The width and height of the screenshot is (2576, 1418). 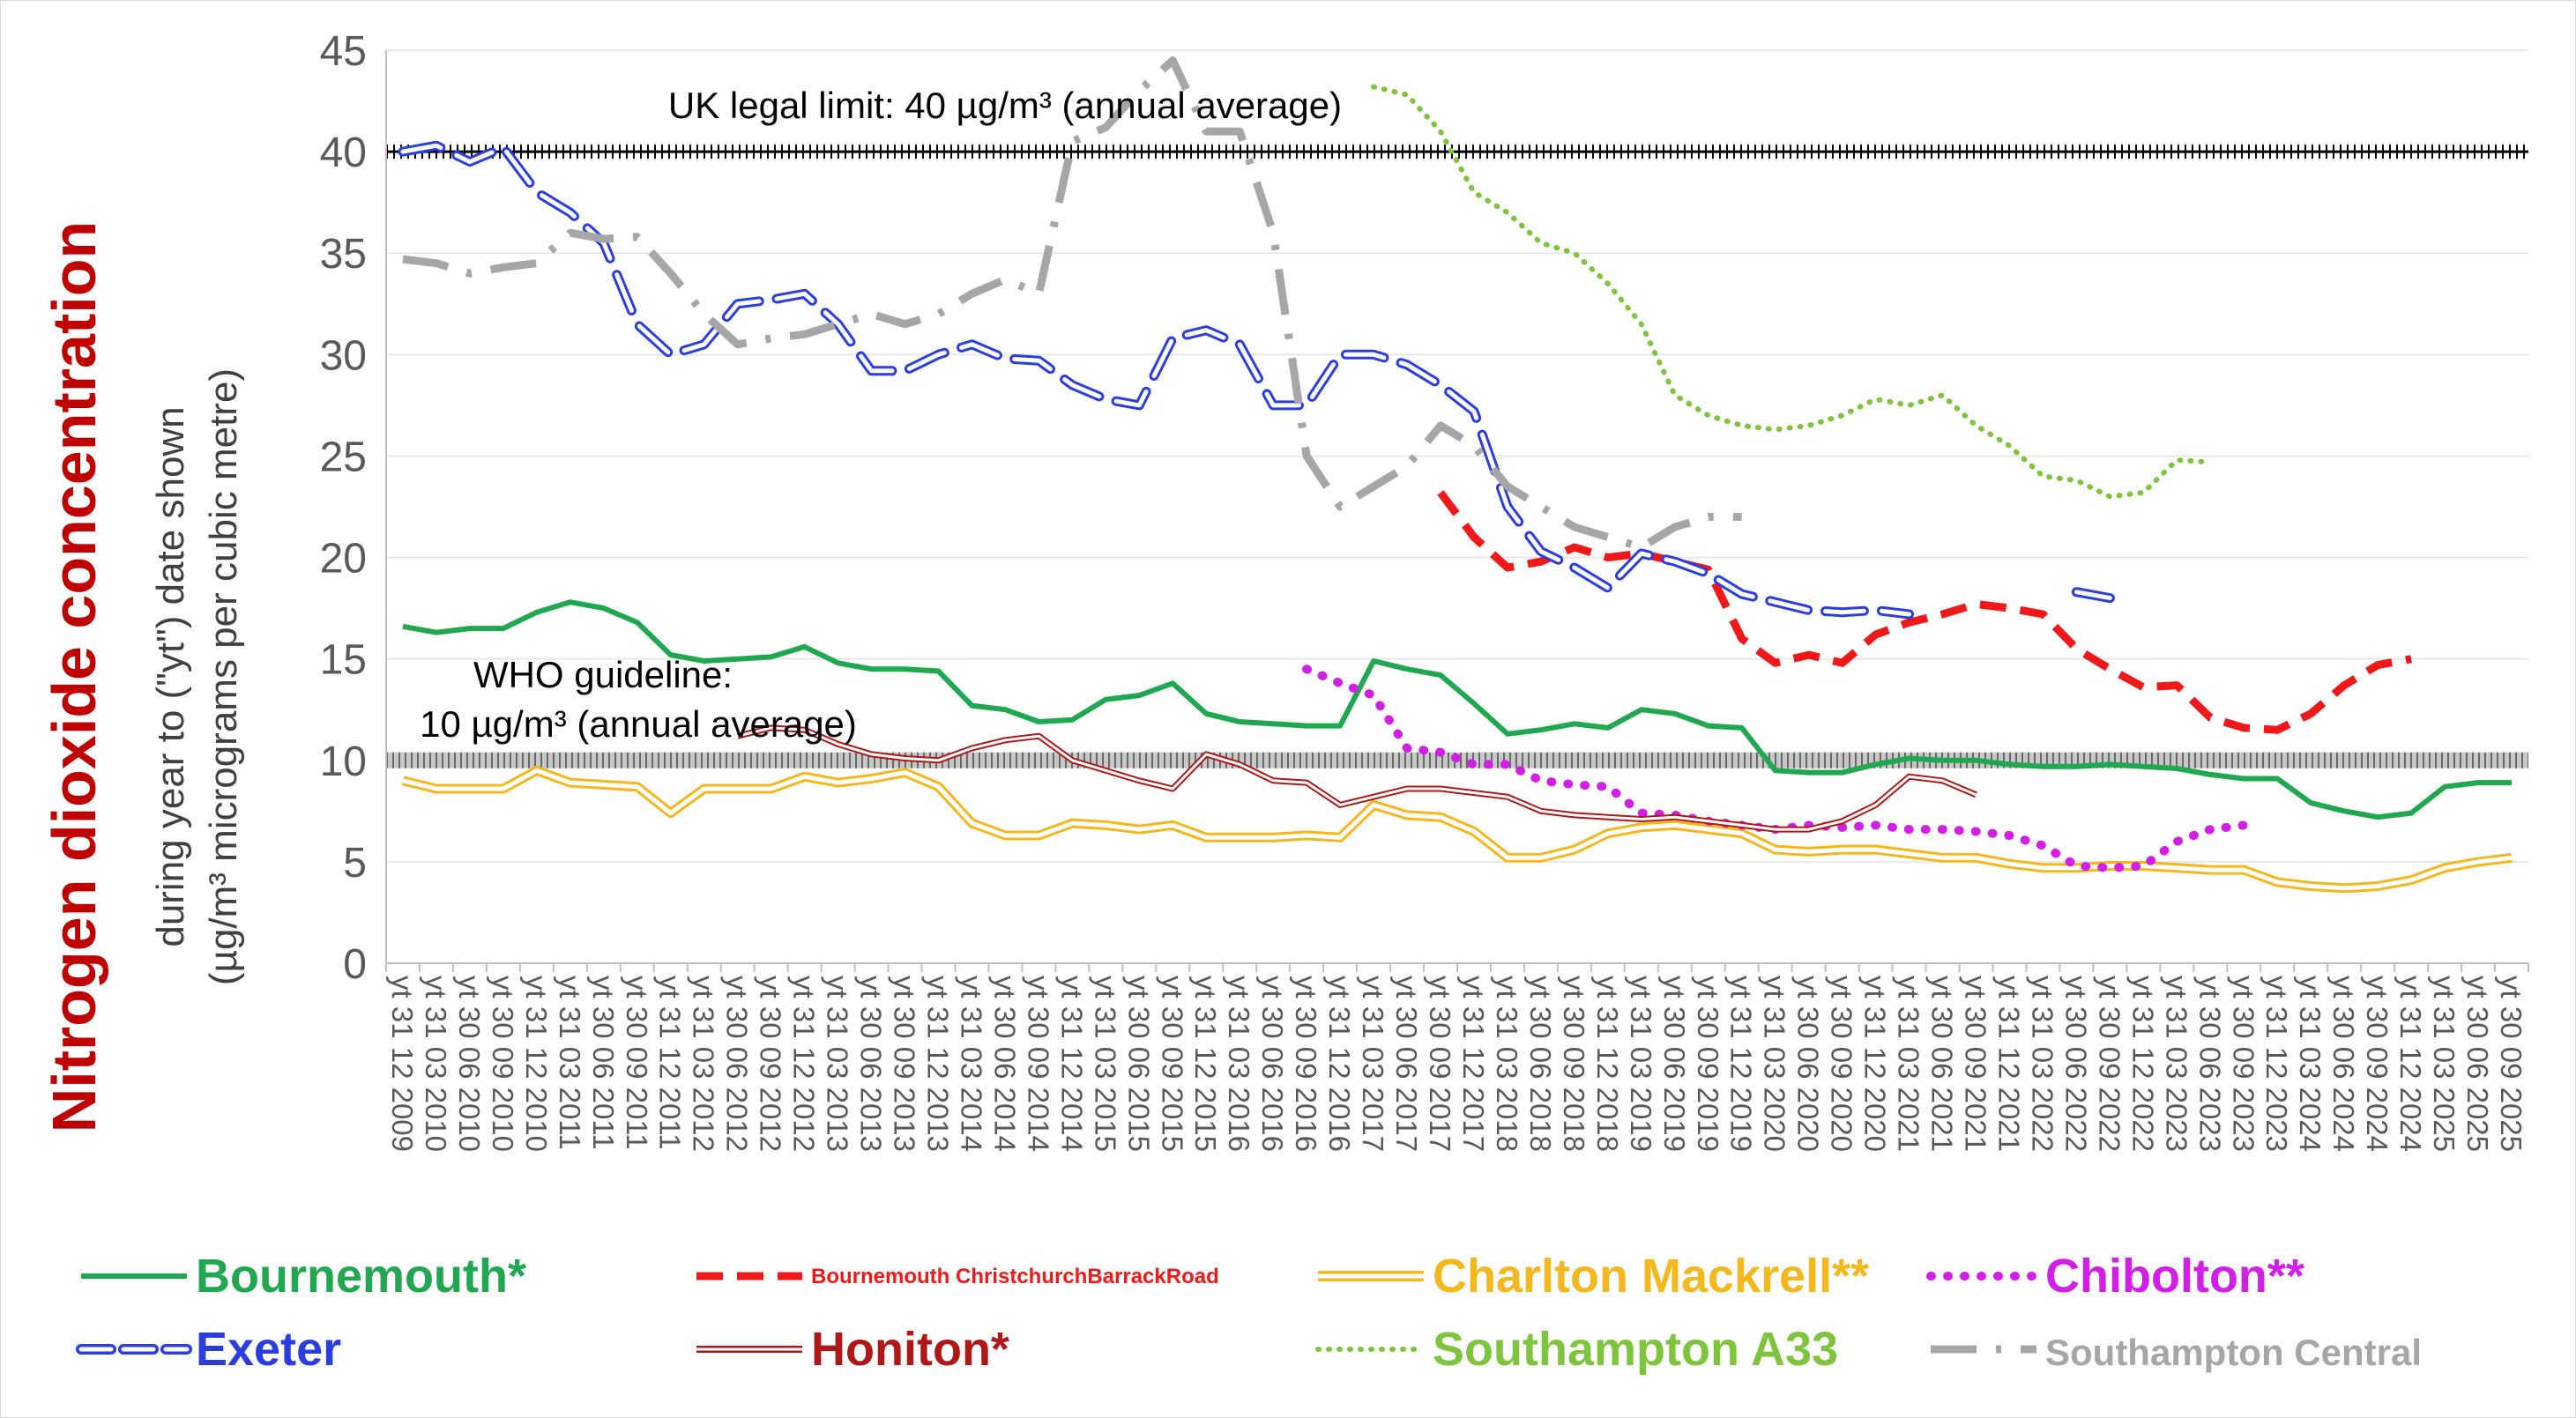 I want to click on x-tick-label: yt 30 06 2013, so click(x=872, y=1064).